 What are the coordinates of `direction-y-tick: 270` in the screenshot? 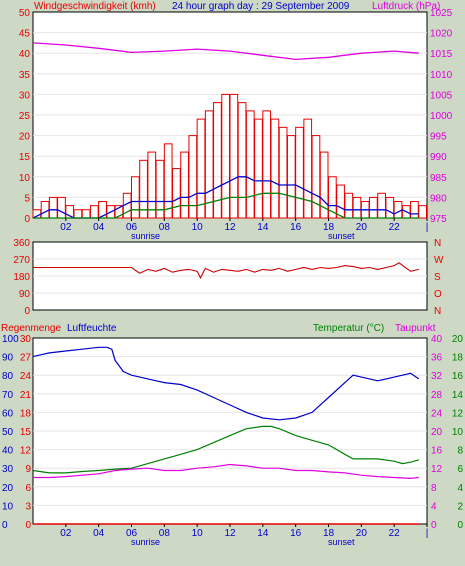 It's located at (21, 260).